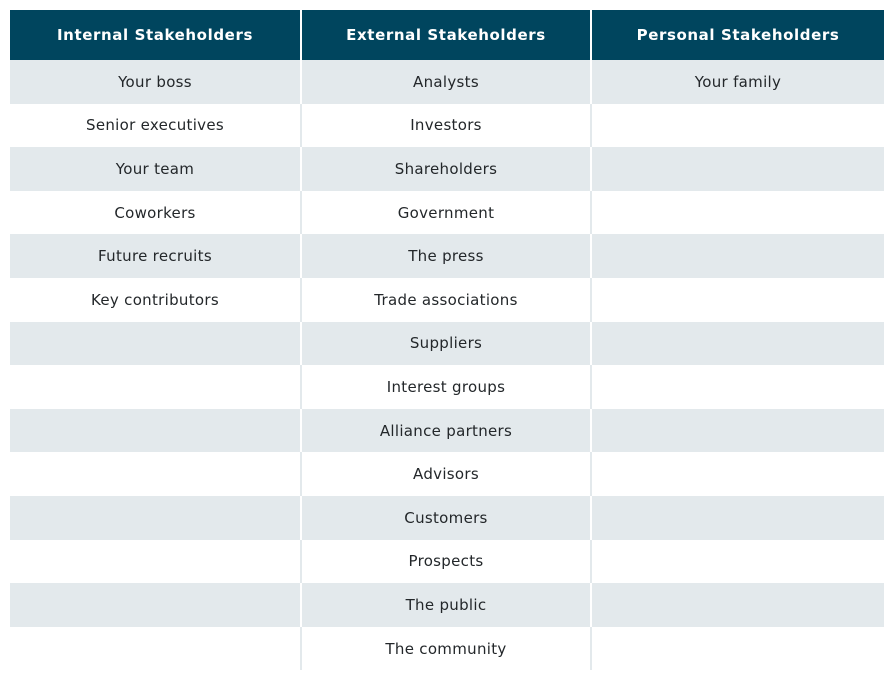 The width and height of the screenshot is (893, 680). I want to click on header-external-stakeholders: External Stakeholders, so click(446, 35).